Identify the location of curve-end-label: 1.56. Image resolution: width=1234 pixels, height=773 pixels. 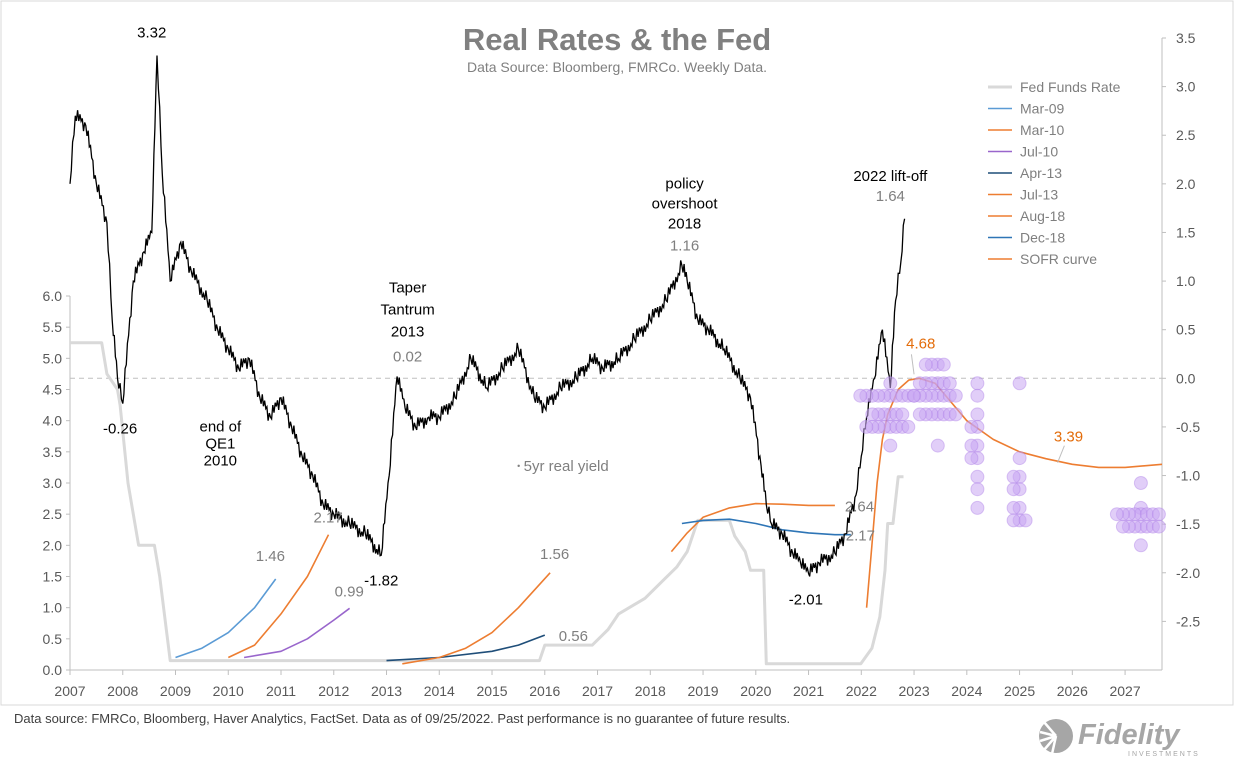
(554, 554).